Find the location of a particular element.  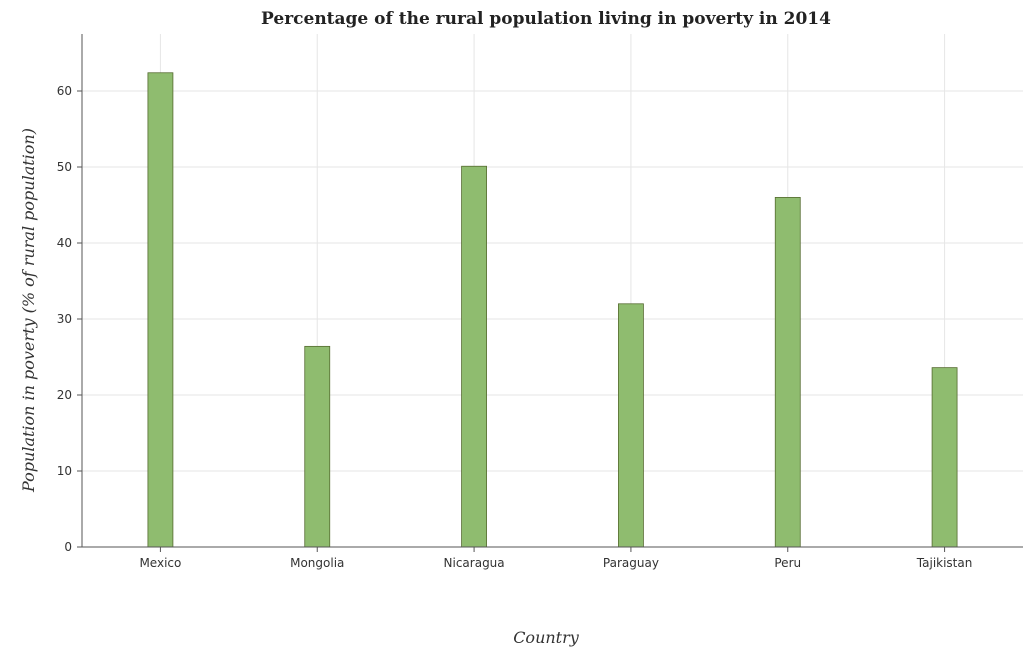

x-tick-label: Mongolia is located at coordinates (317, 563).